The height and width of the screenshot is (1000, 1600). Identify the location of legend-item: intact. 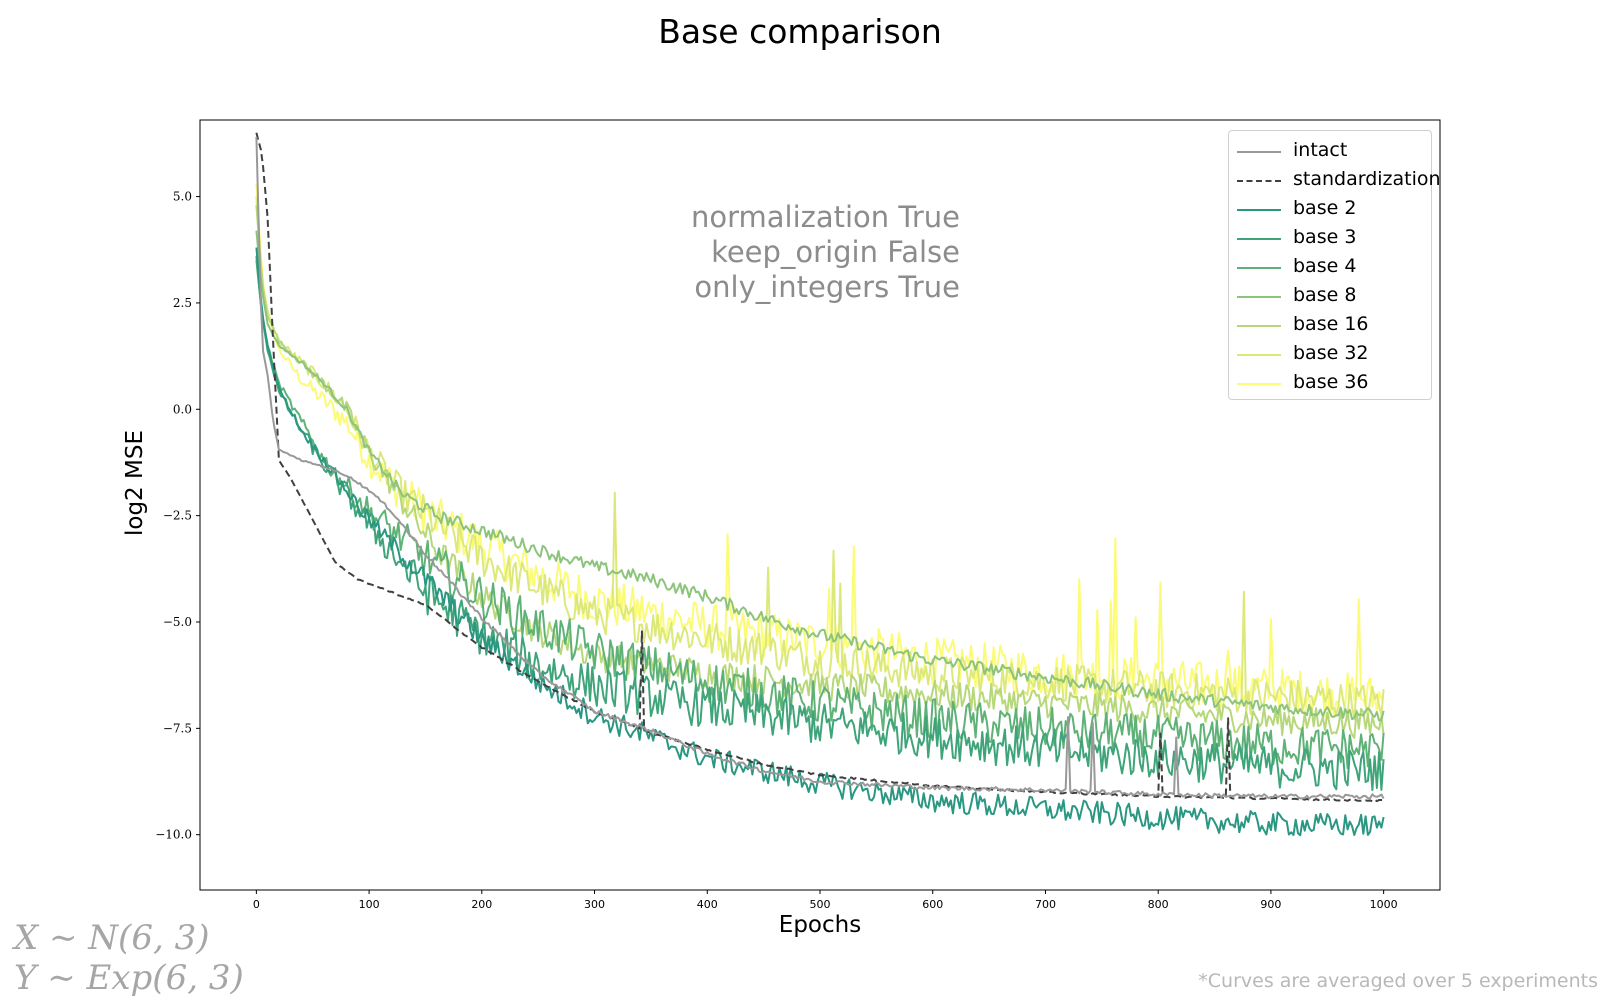
(1329, 151).